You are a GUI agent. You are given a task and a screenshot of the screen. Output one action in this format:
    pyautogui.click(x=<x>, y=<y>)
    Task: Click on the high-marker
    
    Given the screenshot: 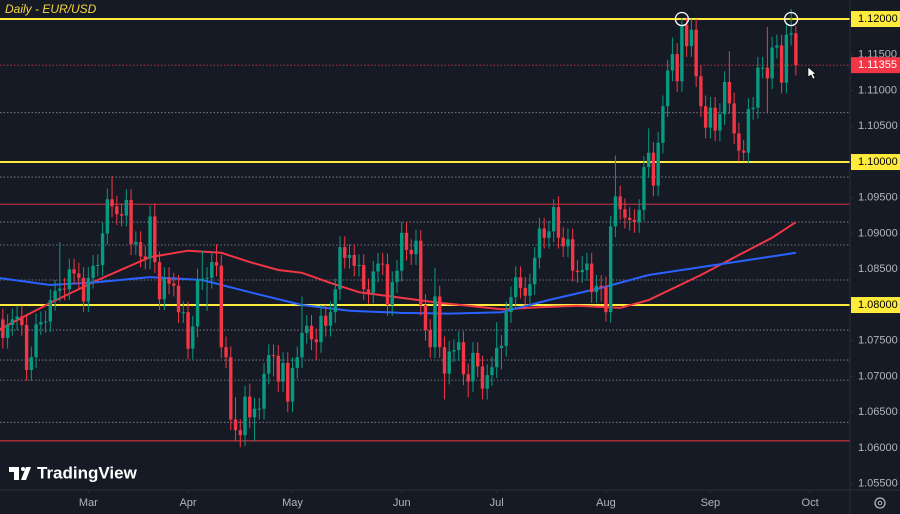 What is the action you would take?
    pyautogui.click(x=791, y=19)
    